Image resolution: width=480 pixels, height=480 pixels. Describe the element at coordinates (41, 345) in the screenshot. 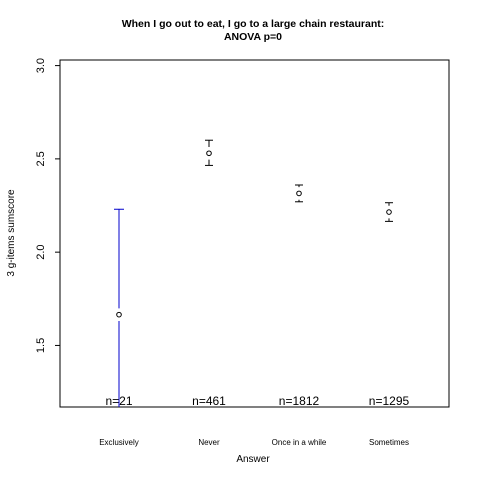

I see `y-tick-label: 1.5` at that location.